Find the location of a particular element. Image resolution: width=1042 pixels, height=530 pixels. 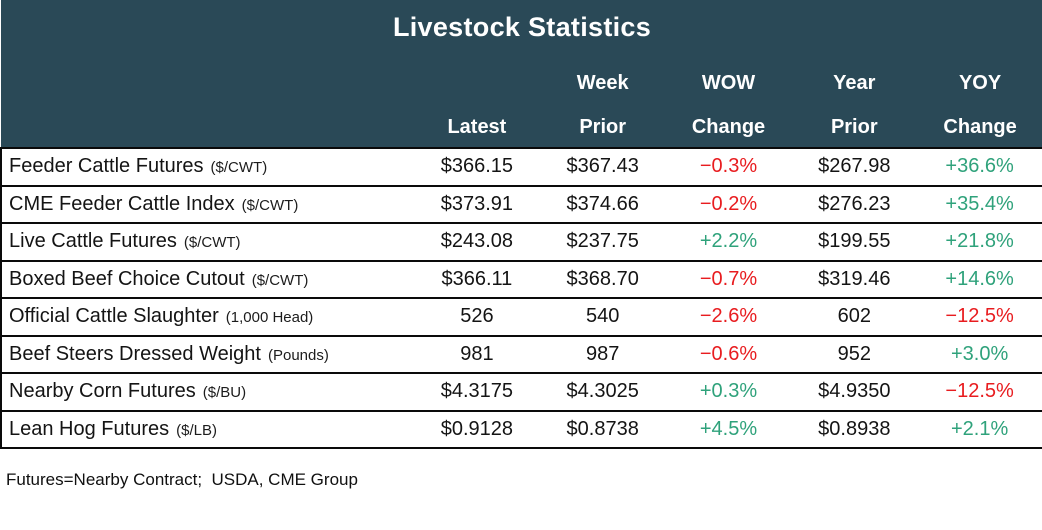

week-prior-value: 987 is located at coordinates (602, 353).